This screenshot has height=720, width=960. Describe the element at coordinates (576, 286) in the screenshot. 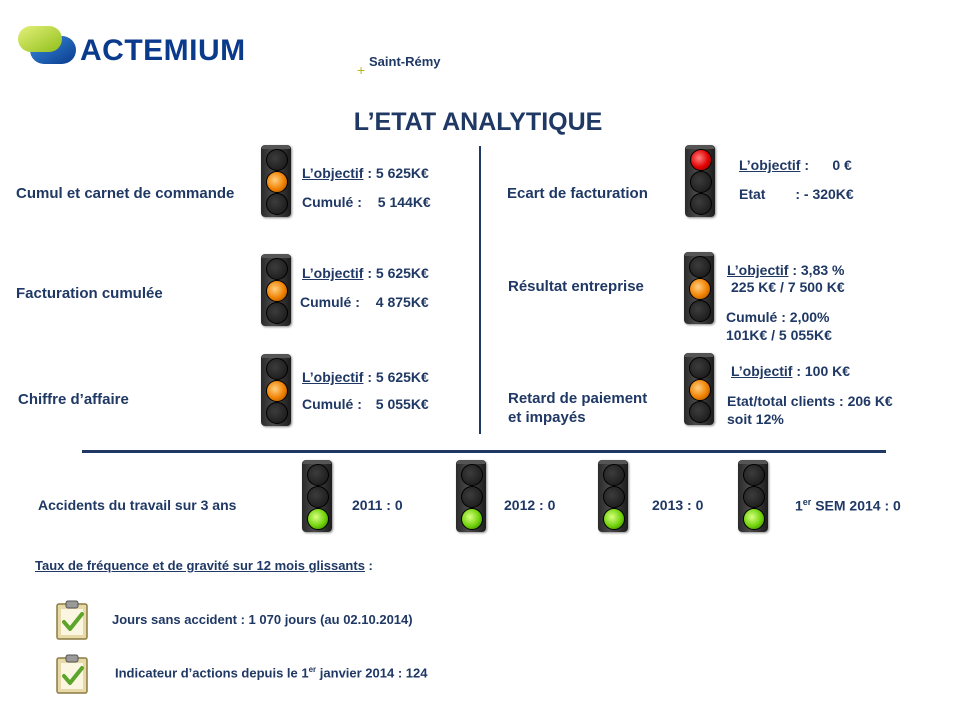

I see `label-resultat-entreprise: Résultat entreprise` at that location.